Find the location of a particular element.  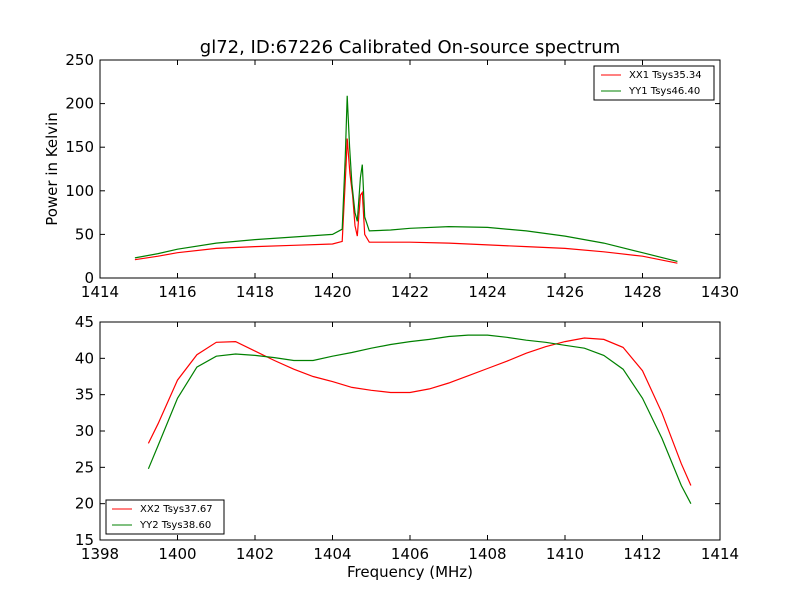

legend-label-xx1: XX1 Tsys35.34 is located at coordinates (665, 75).